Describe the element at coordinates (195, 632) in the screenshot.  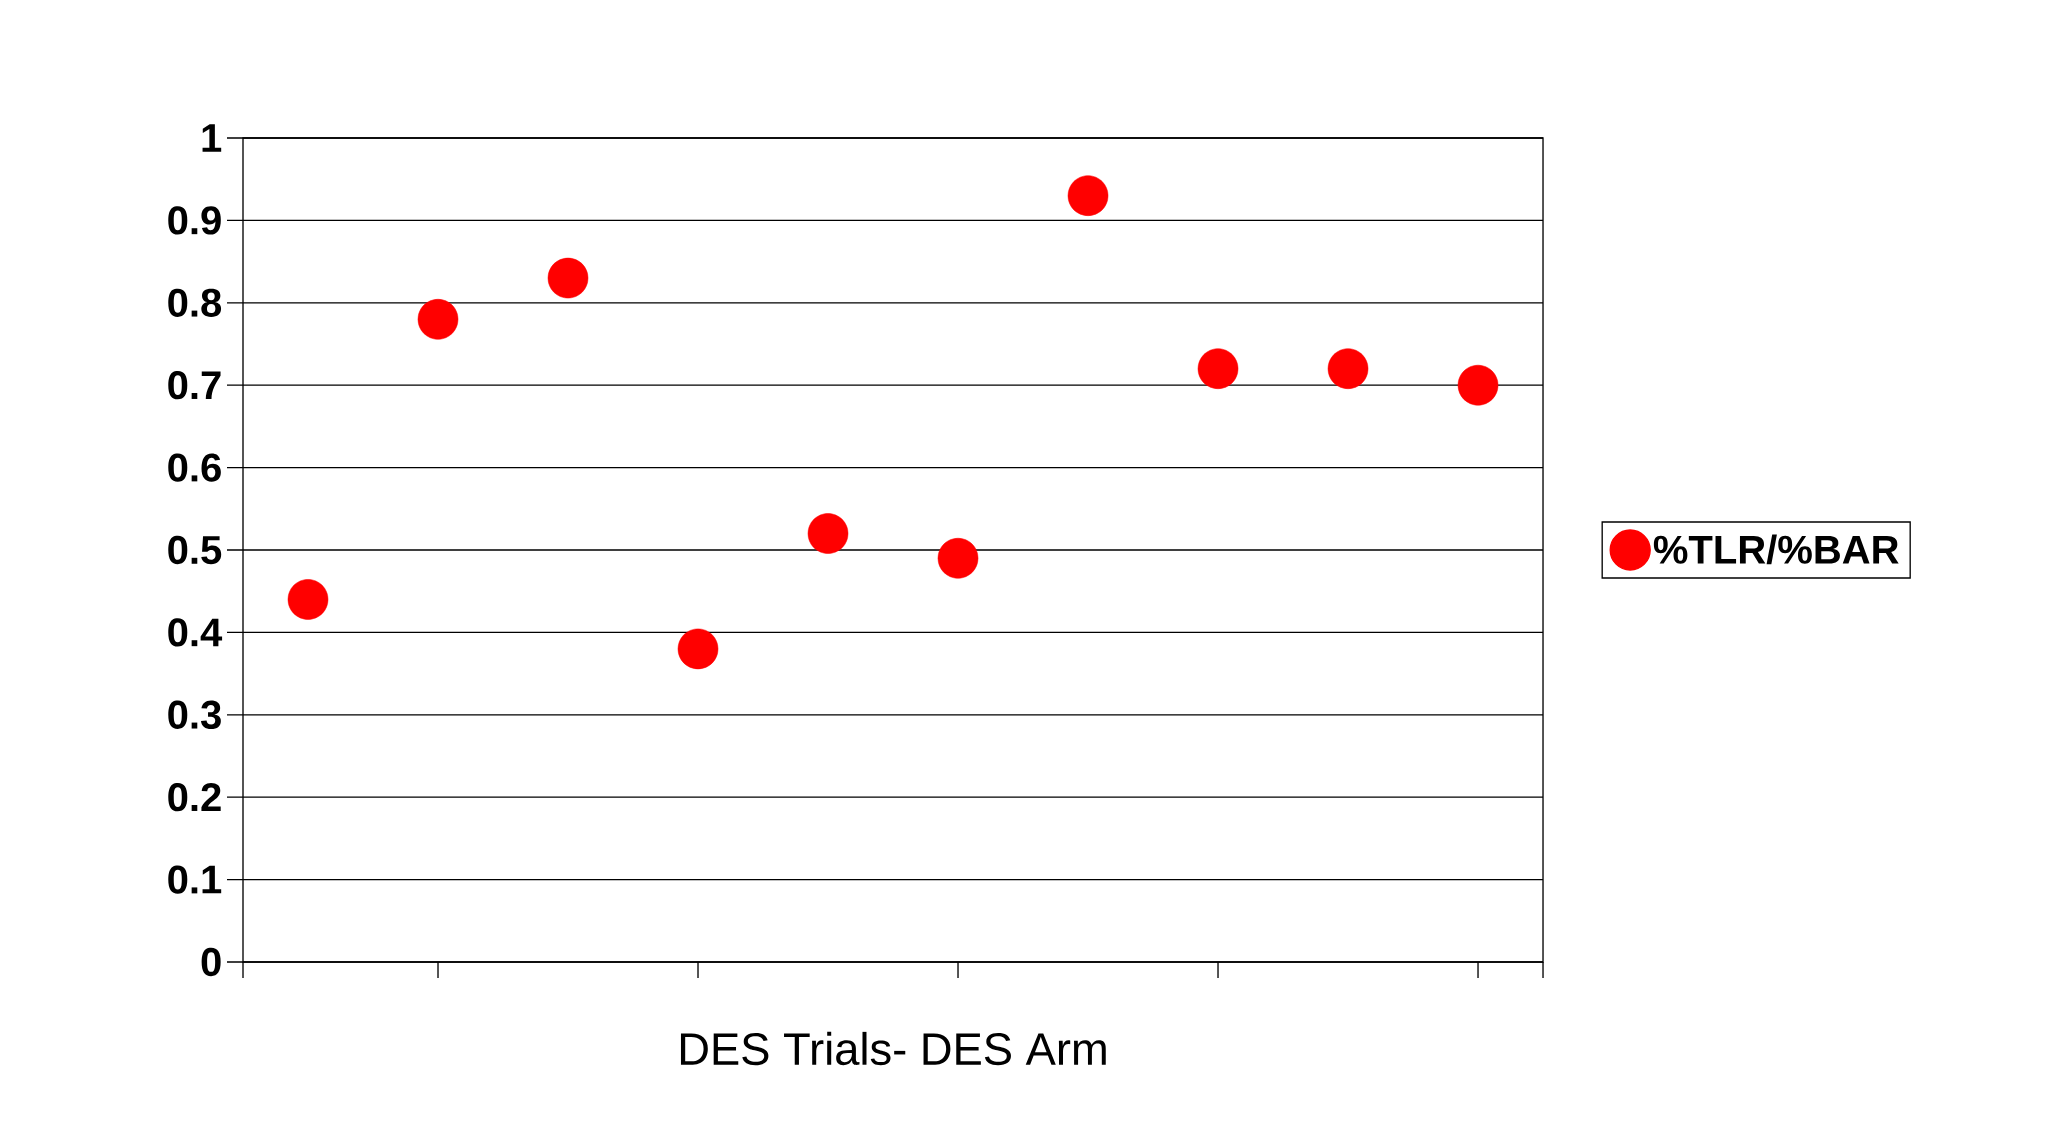
I see `y-tick-label: 0.4` at that location.